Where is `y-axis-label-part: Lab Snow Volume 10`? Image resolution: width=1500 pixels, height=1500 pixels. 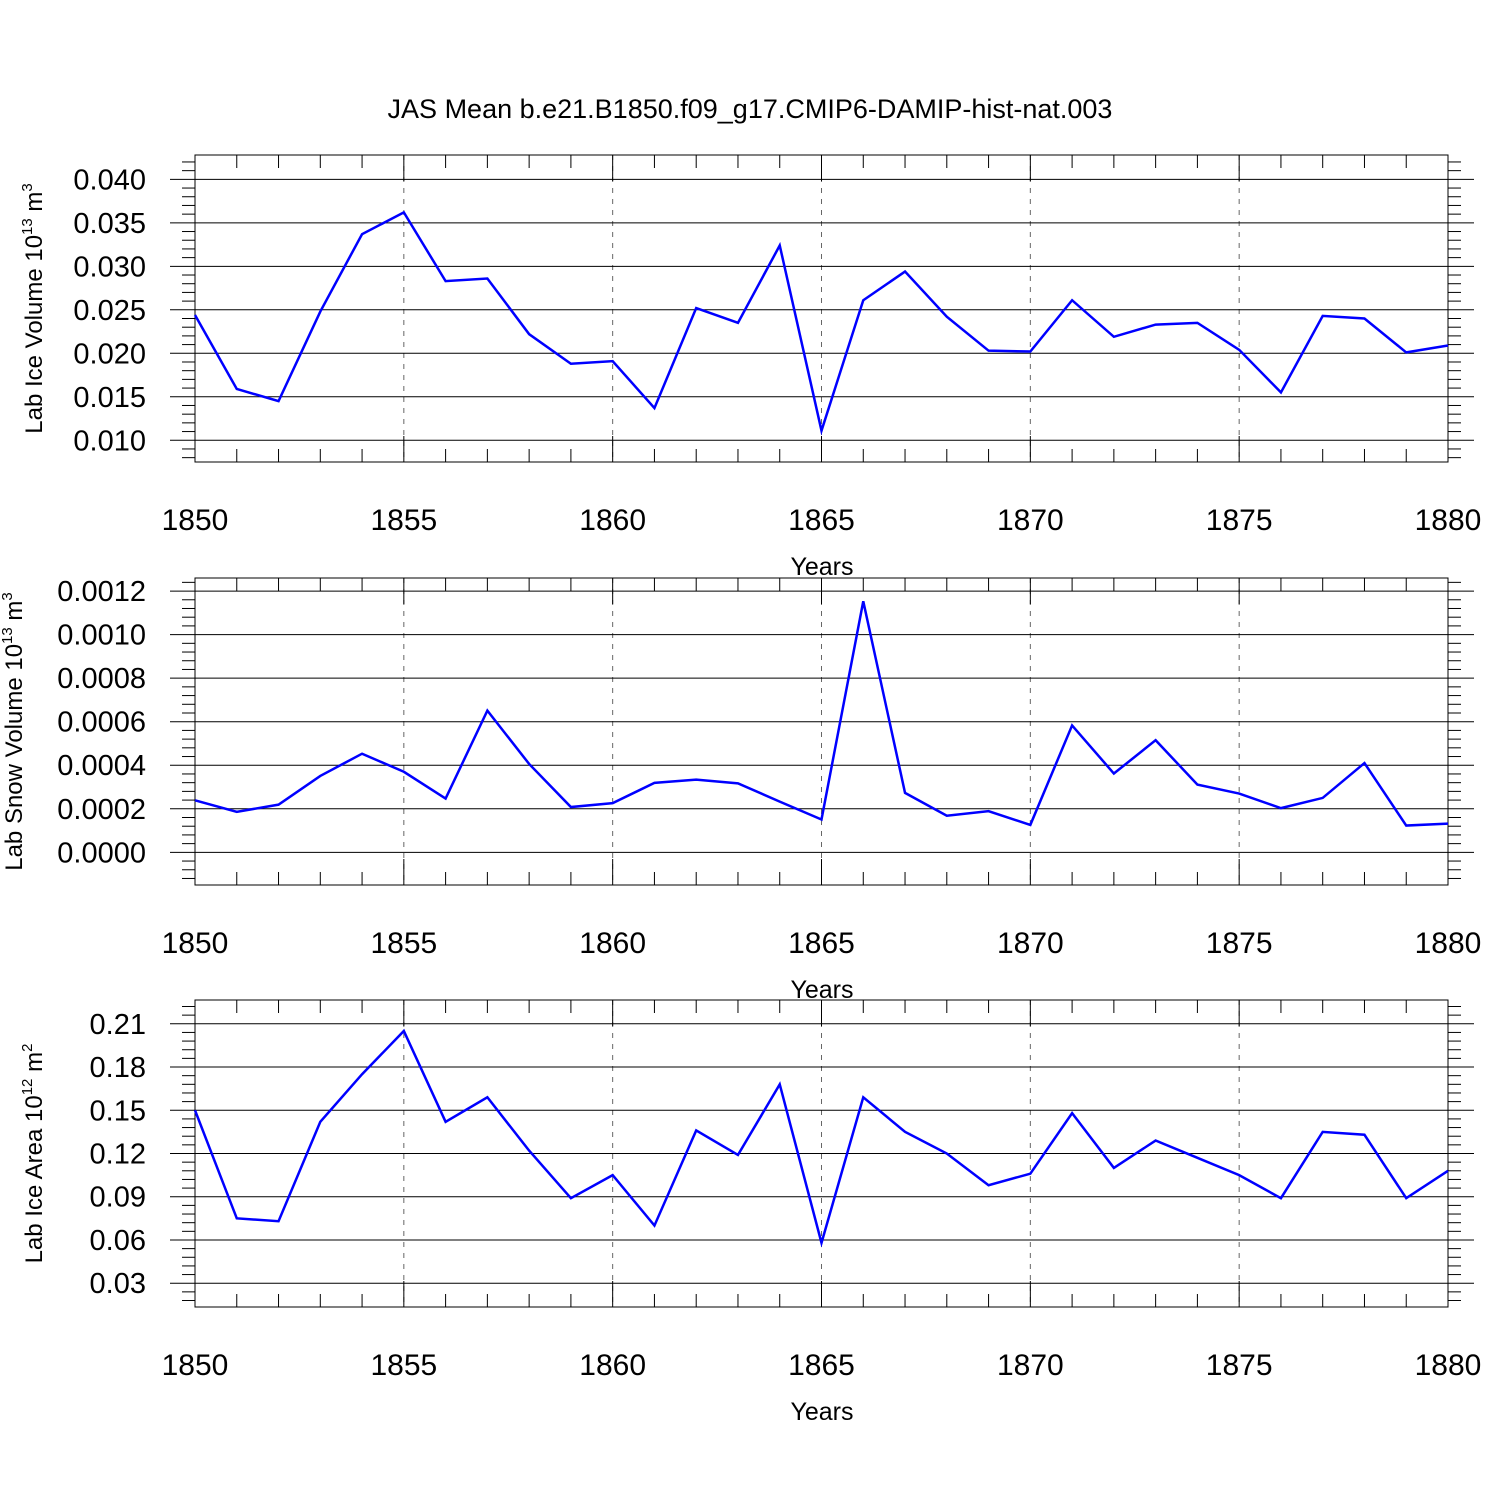
y-axis-label-part: Lab Snow Volume 10 is located at coordinates (14, 757).